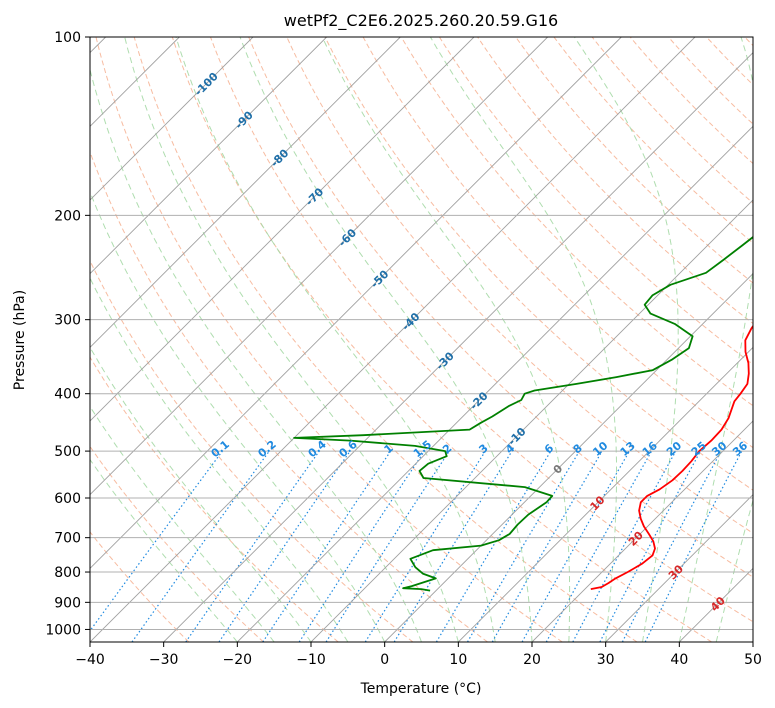  What do you see at coordinates (67, 321) in the screenshot?
I see `y-tick-label: 300` at bounding box center [67, 321].